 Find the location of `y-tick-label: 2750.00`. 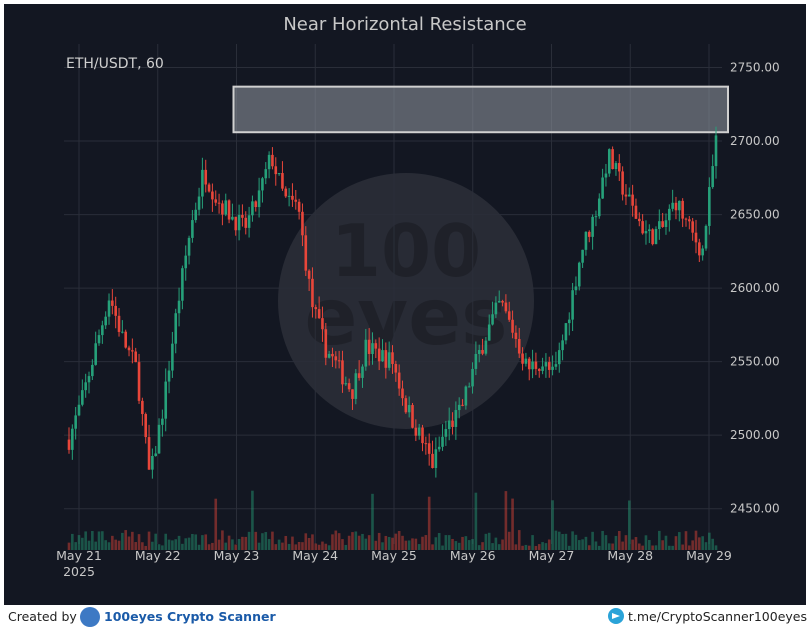

y-tick-label: 2750.00 is located at coordinates (755, 68).